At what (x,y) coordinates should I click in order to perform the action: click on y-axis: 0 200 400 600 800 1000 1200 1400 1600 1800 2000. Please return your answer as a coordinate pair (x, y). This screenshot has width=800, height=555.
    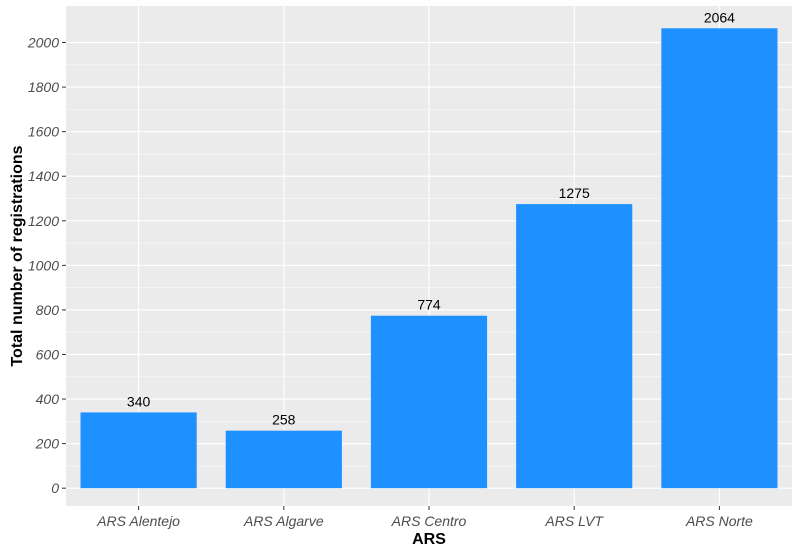
    Looking at the image, I should click on (46, 265).